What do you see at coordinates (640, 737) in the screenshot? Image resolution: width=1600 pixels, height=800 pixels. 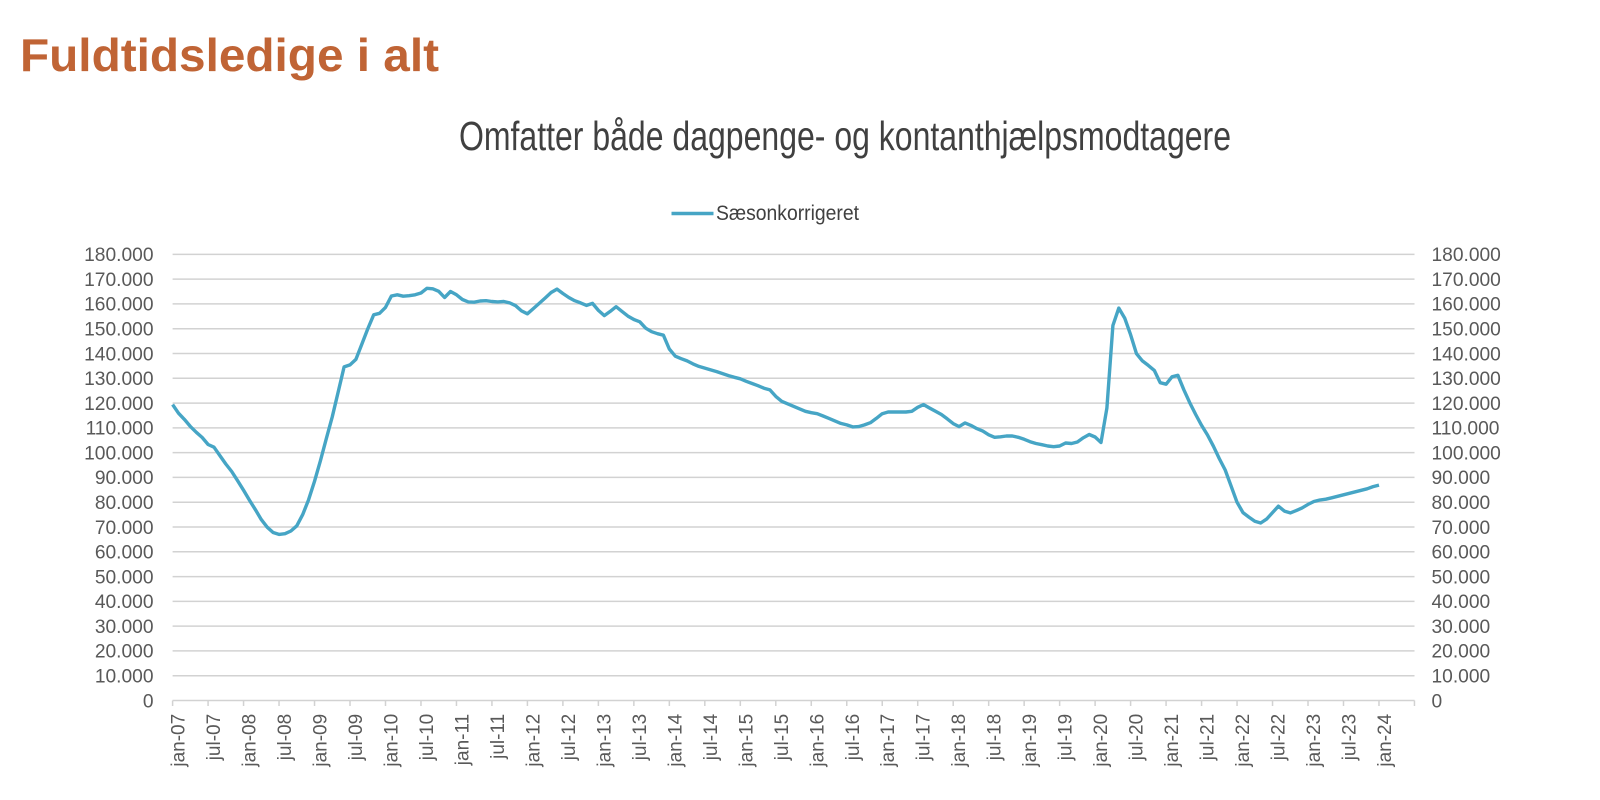 I see `svg-text: jul-13` at bounding box center [640, 737].